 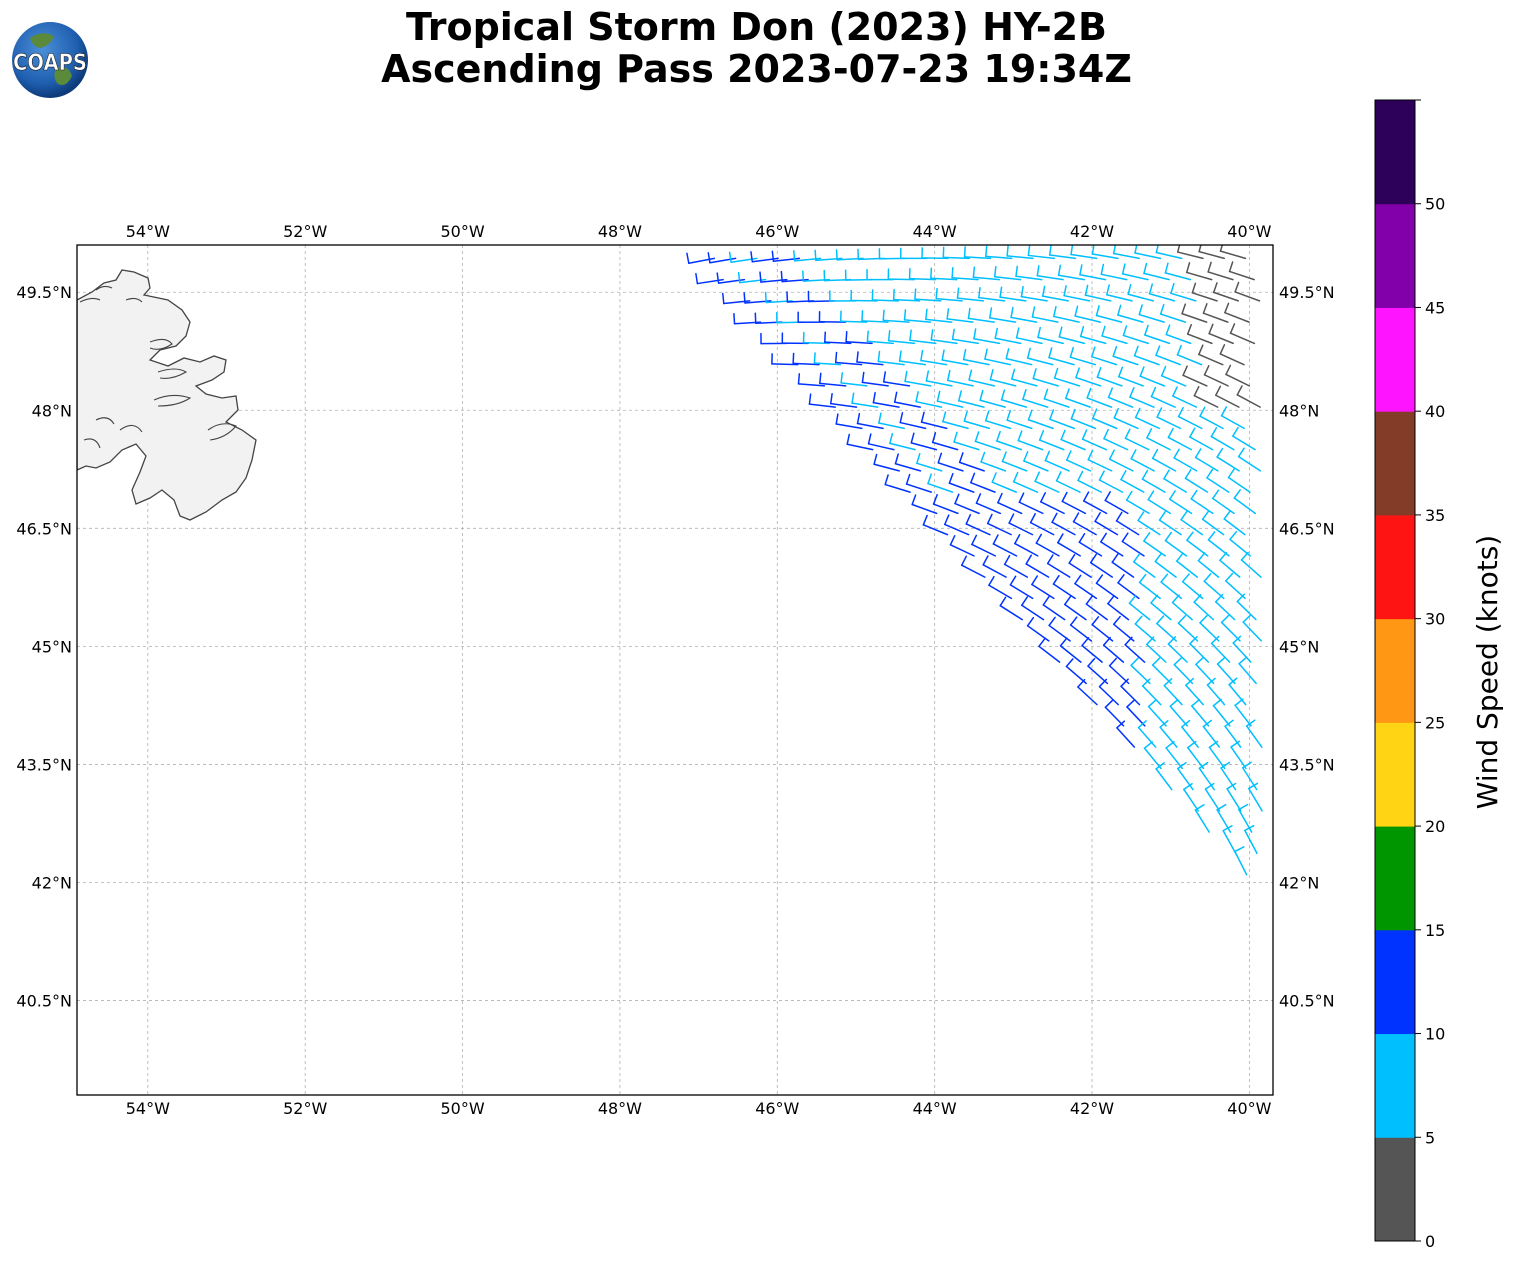 I want to click on colorbar-tick-label: 45, so click(x=1435, y=307).